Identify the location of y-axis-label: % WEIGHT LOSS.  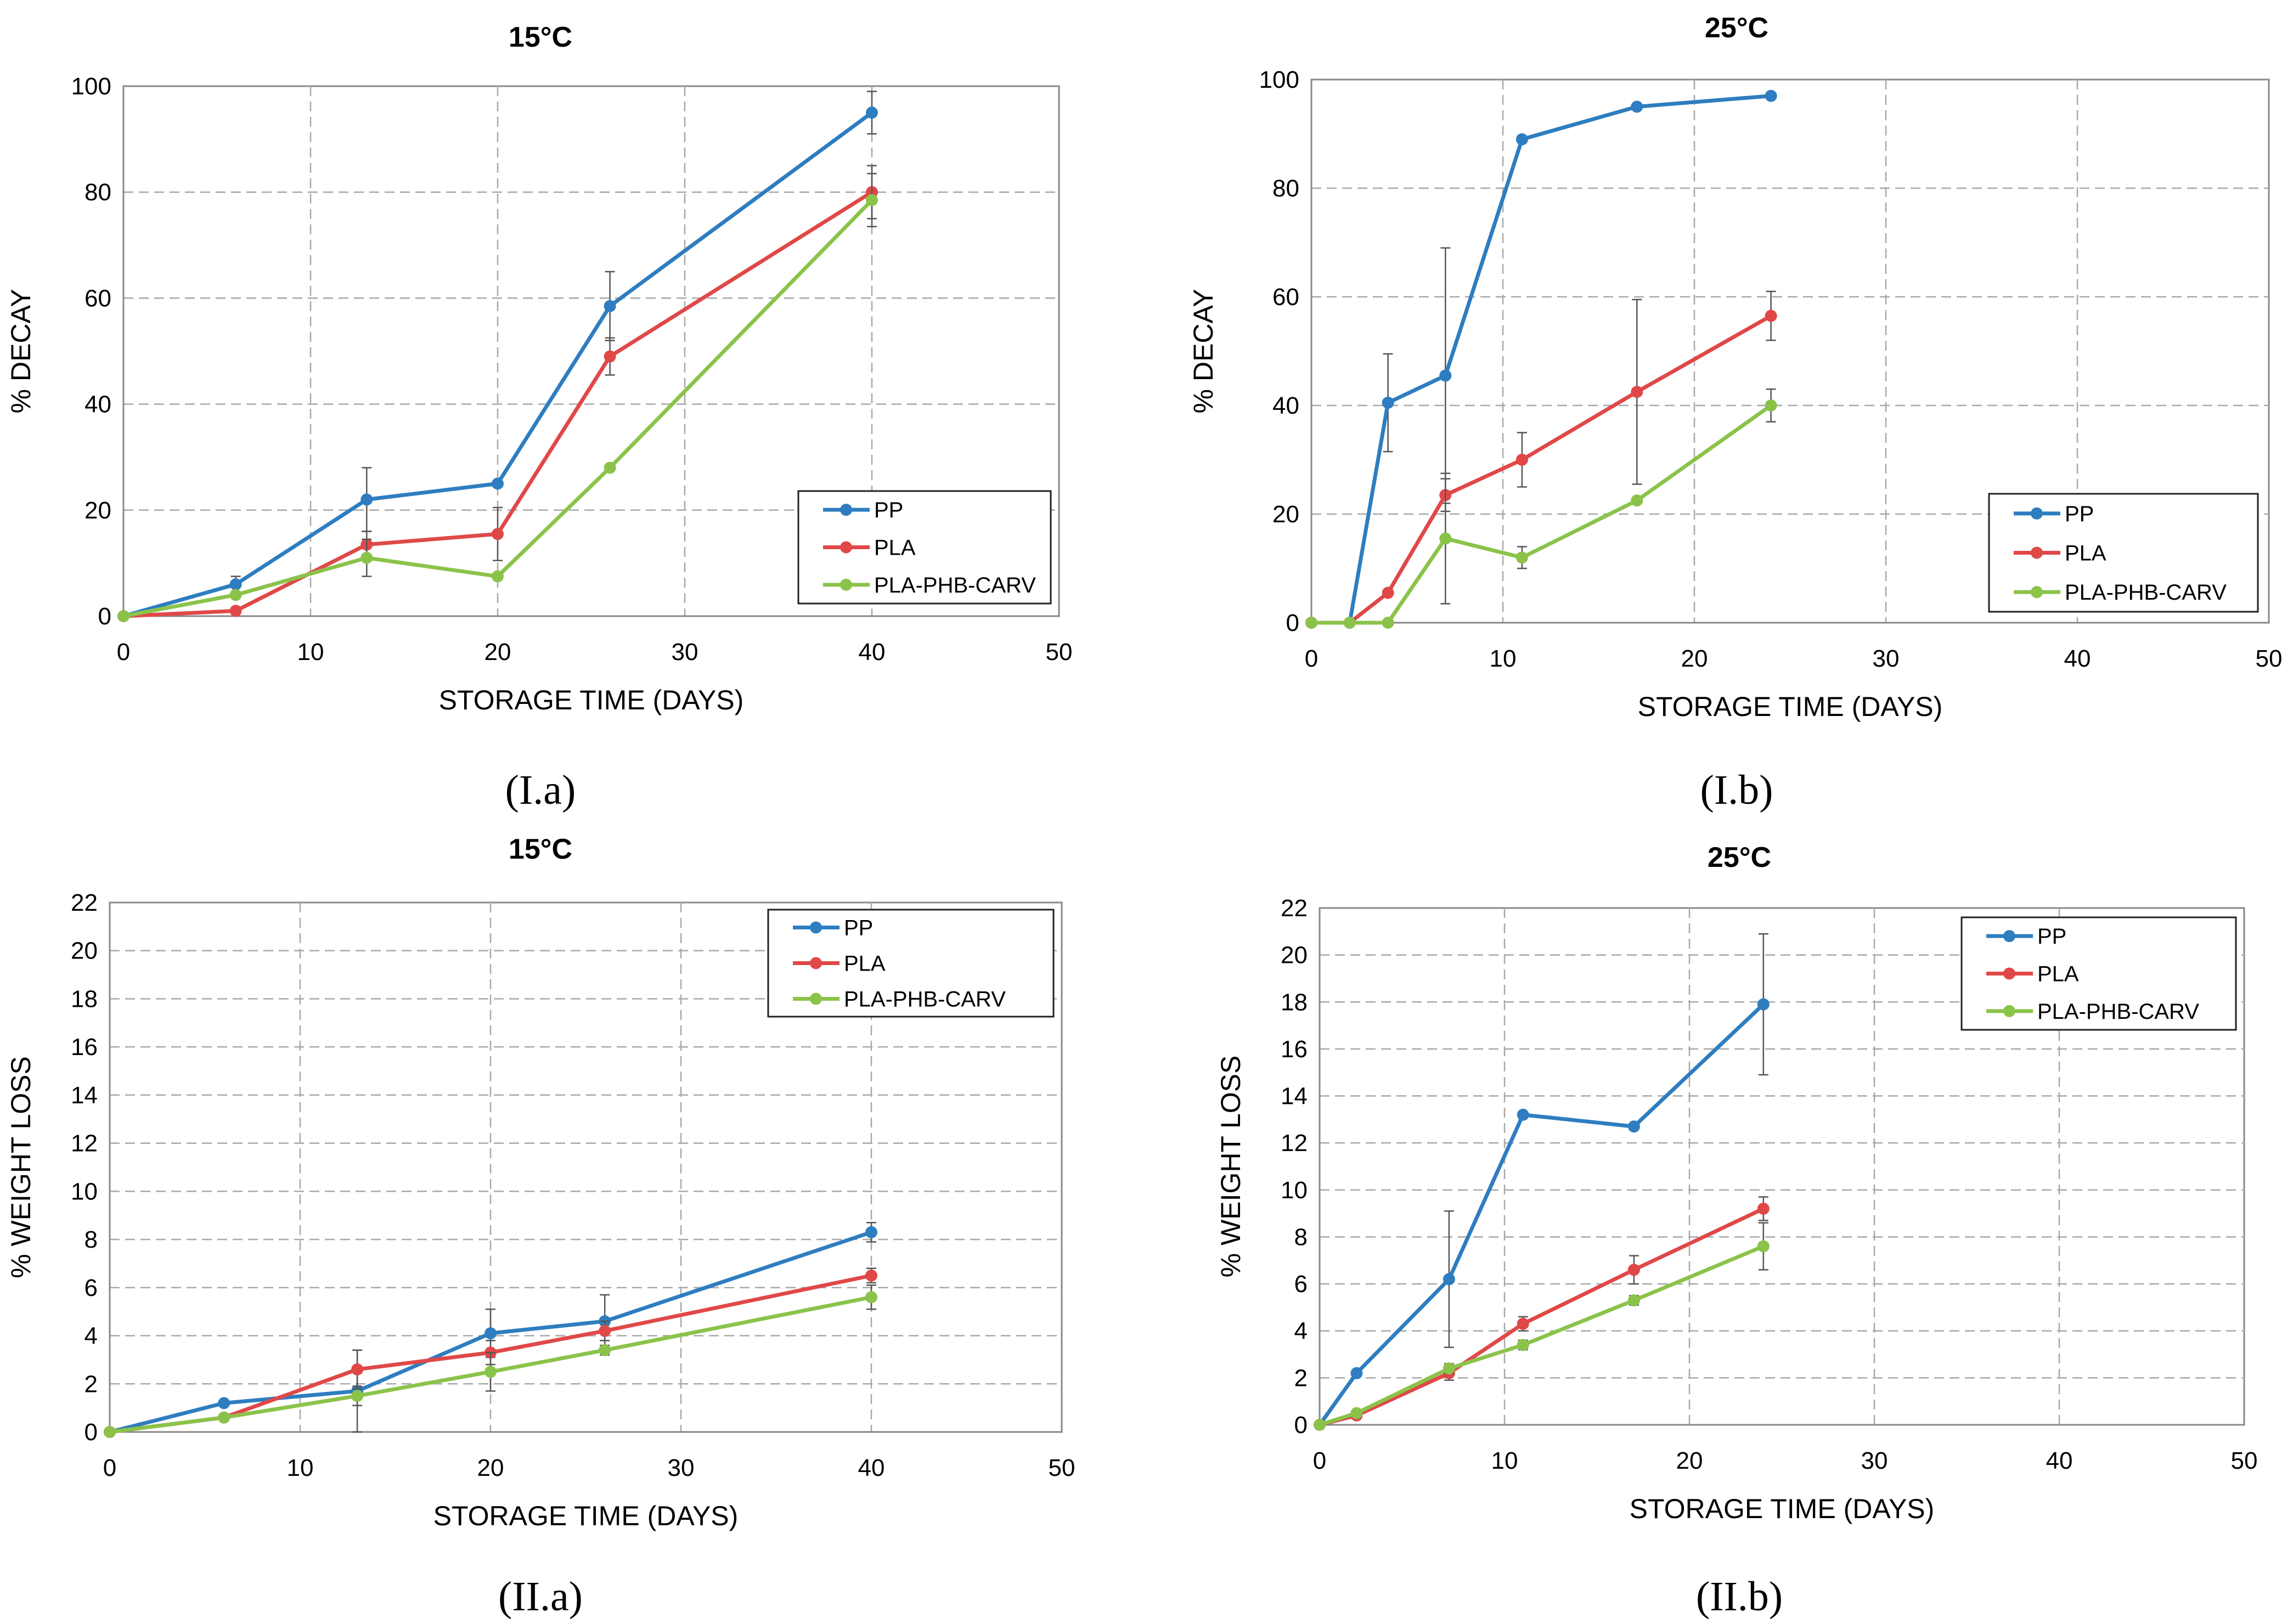
(20, 1167).